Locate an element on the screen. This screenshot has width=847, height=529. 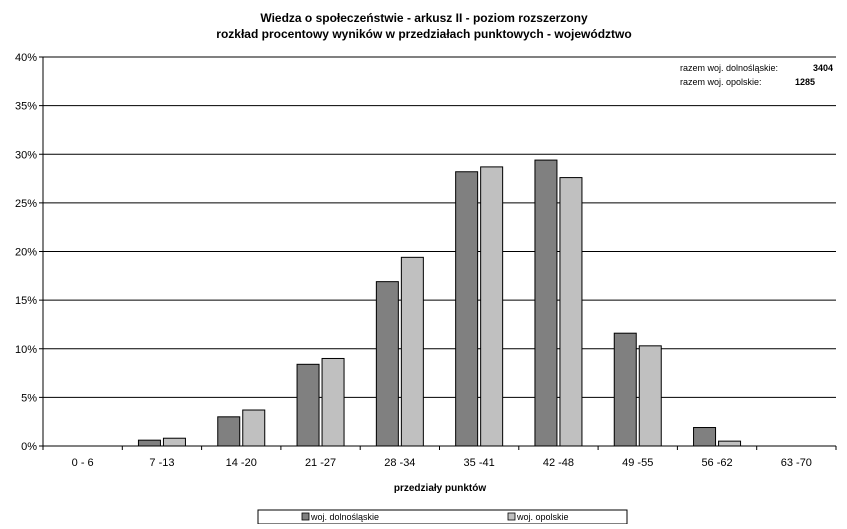
x-tick-label: 42 -48 is located at coordinates (558, 463).